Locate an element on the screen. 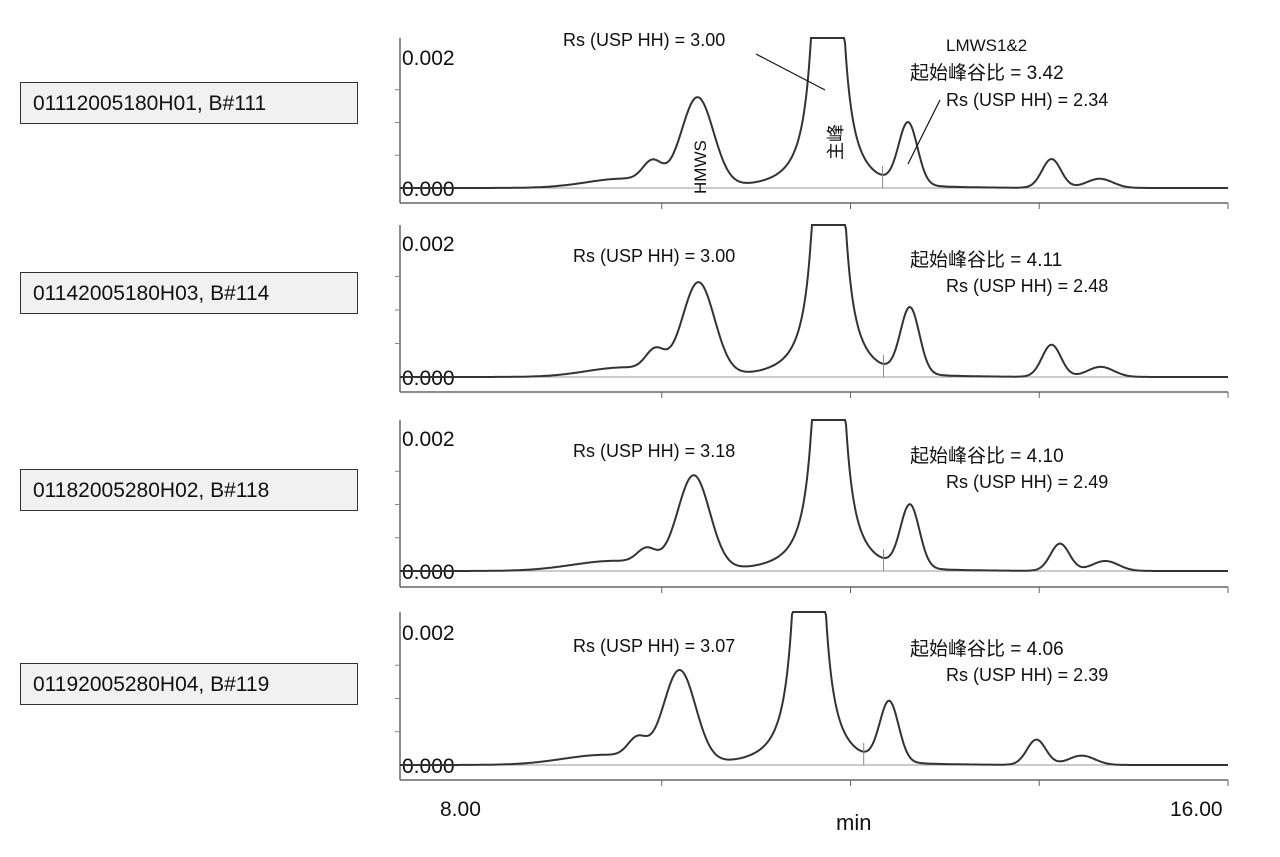 The width and height of the screenshot is (1280, 857). rs-hmws-4: Rs (USP HH) = 3.07 is located at coordinates (654, 646).